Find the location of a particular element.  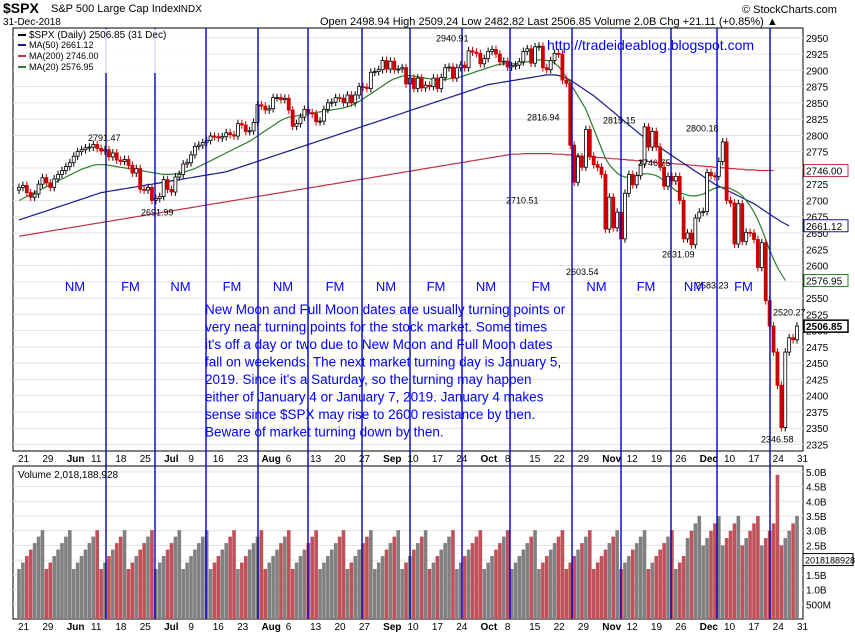

volume-tick-label: 3.0B is located at coordinates (816, 532).